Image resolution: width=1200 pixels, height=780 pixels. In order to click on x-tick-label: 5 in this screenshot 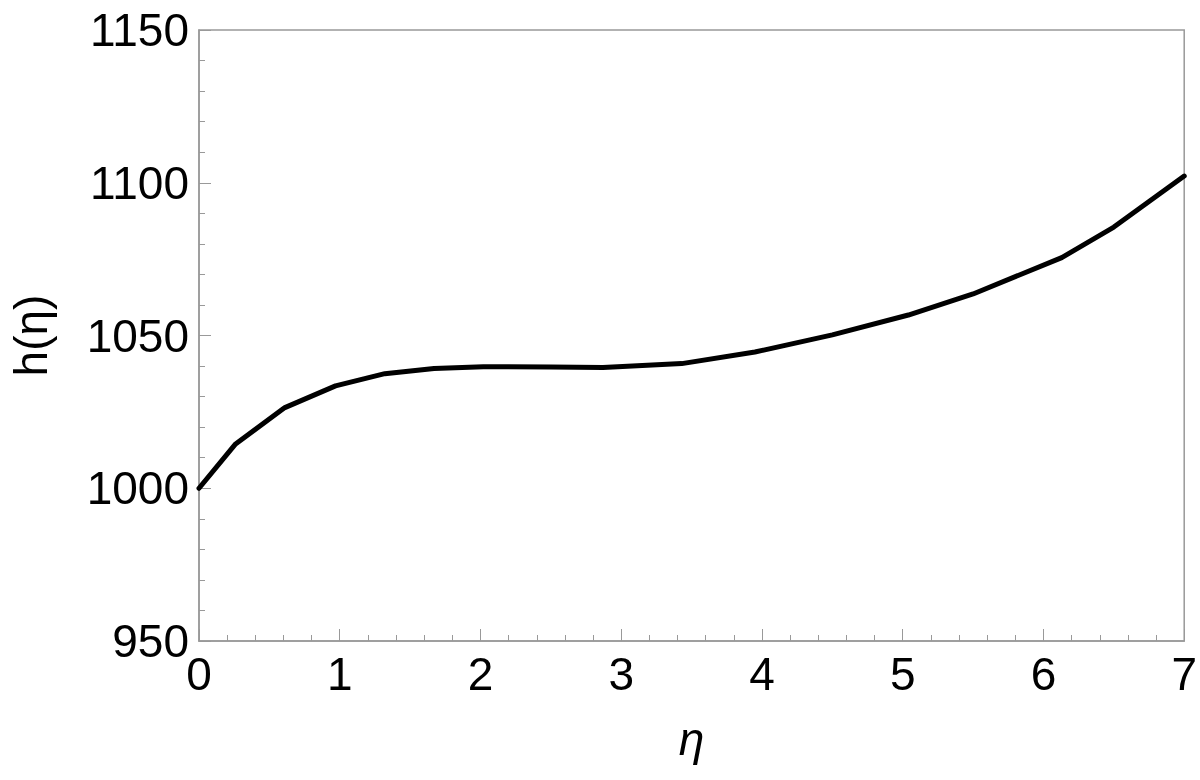, I will do `click(902, 674)`.